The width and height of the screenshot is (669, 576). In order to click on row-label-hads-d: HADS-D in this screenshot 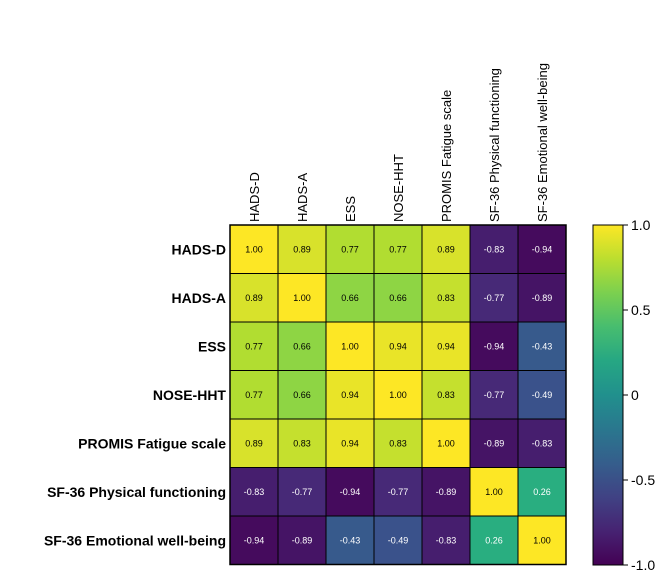, I will do `click(199, 249)`.